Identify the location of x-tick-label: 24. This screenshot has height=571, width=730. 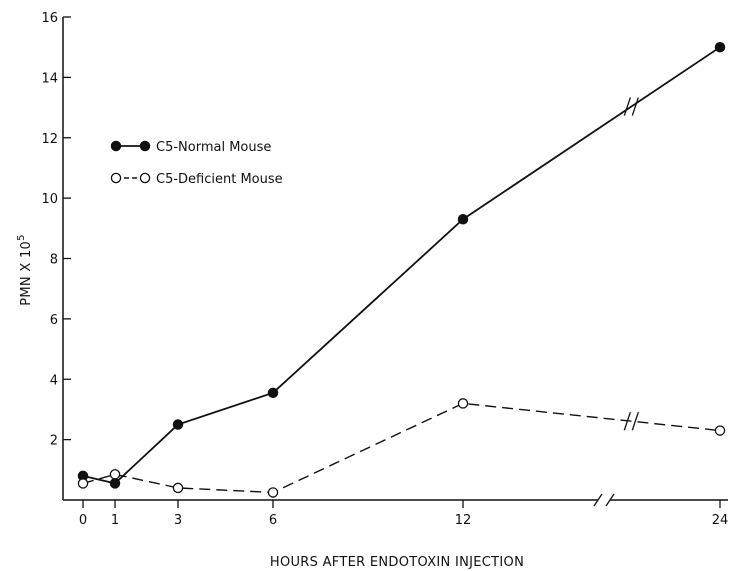
(720, 520).